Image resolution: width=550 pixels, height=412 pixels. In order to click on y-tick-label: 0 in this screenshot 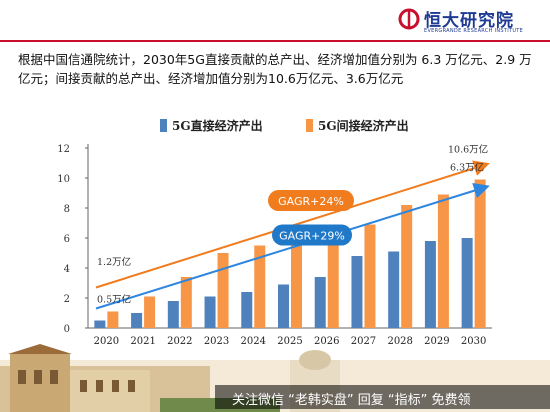, I will do `click(67, 329)`.